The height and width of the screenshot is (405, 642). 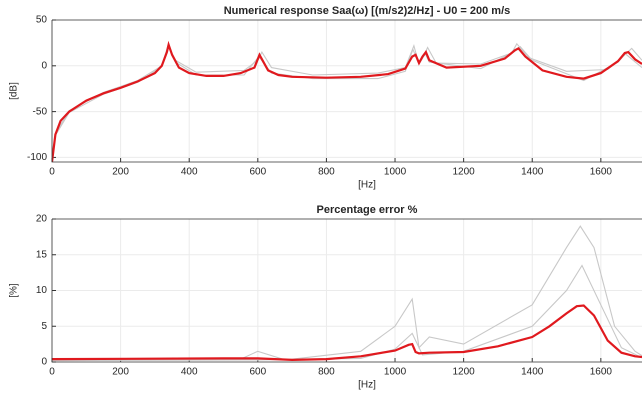 What do you see at coordinates (37, 157) in the screenshot?
I see `y-tick-label: -100` at bounding box center [37, 157].